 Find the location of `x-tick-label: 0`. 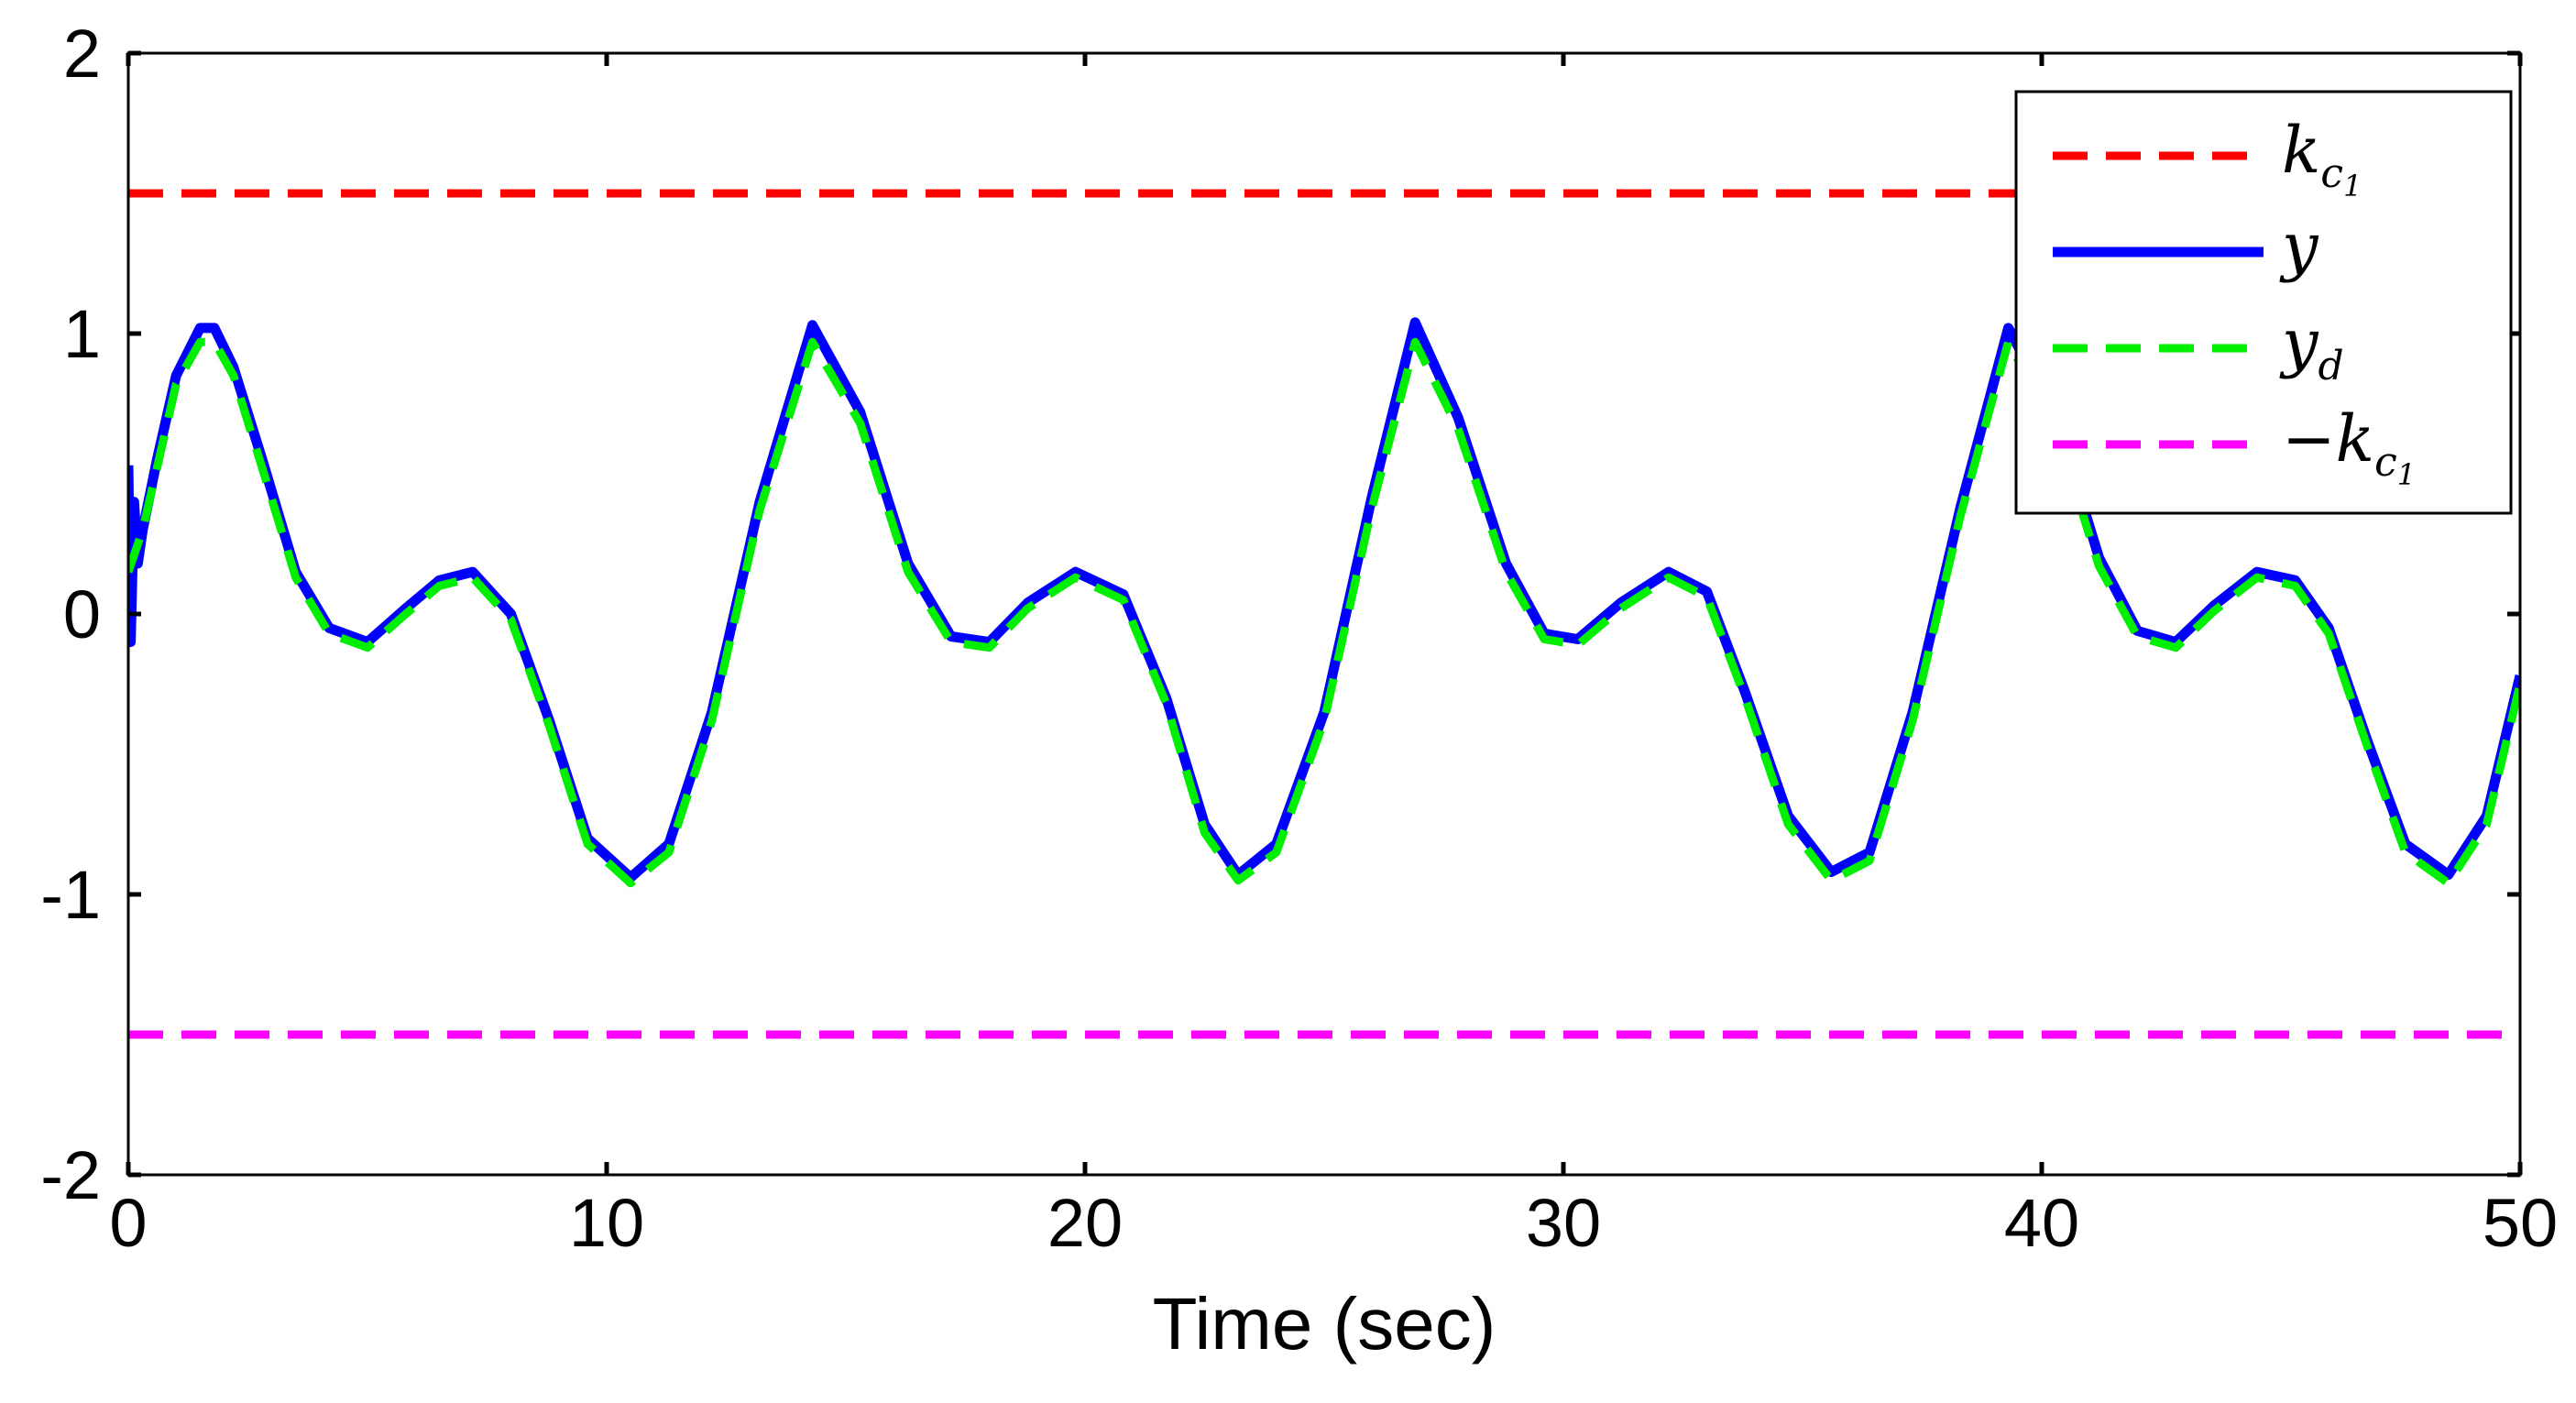

x-tick-label: 0 is located at coordinates (128, 1223).